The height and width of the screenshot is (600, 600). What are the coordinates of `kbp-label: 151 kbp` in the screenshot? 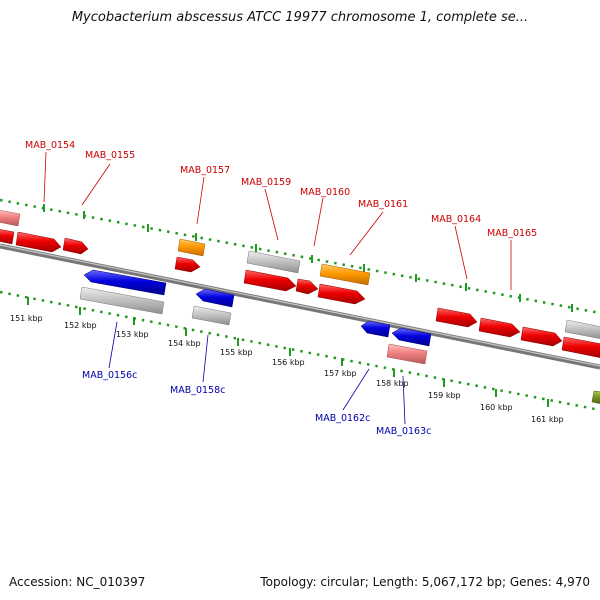 It's located at (26, 318).